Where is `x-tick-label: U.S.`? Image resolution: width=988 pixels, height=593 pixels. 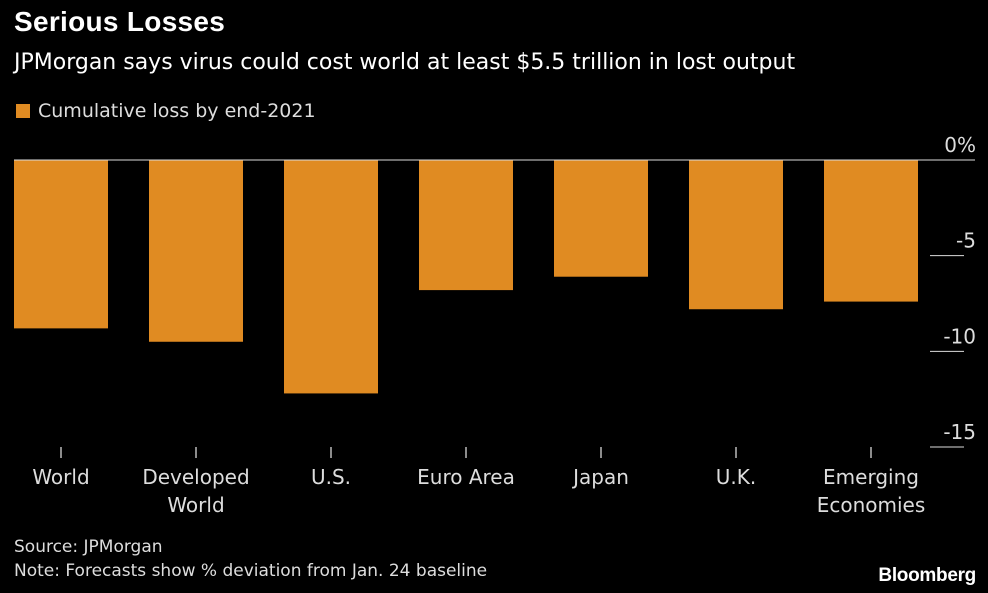
x-tick-label: U.S. is located at coordinates (331, 477).